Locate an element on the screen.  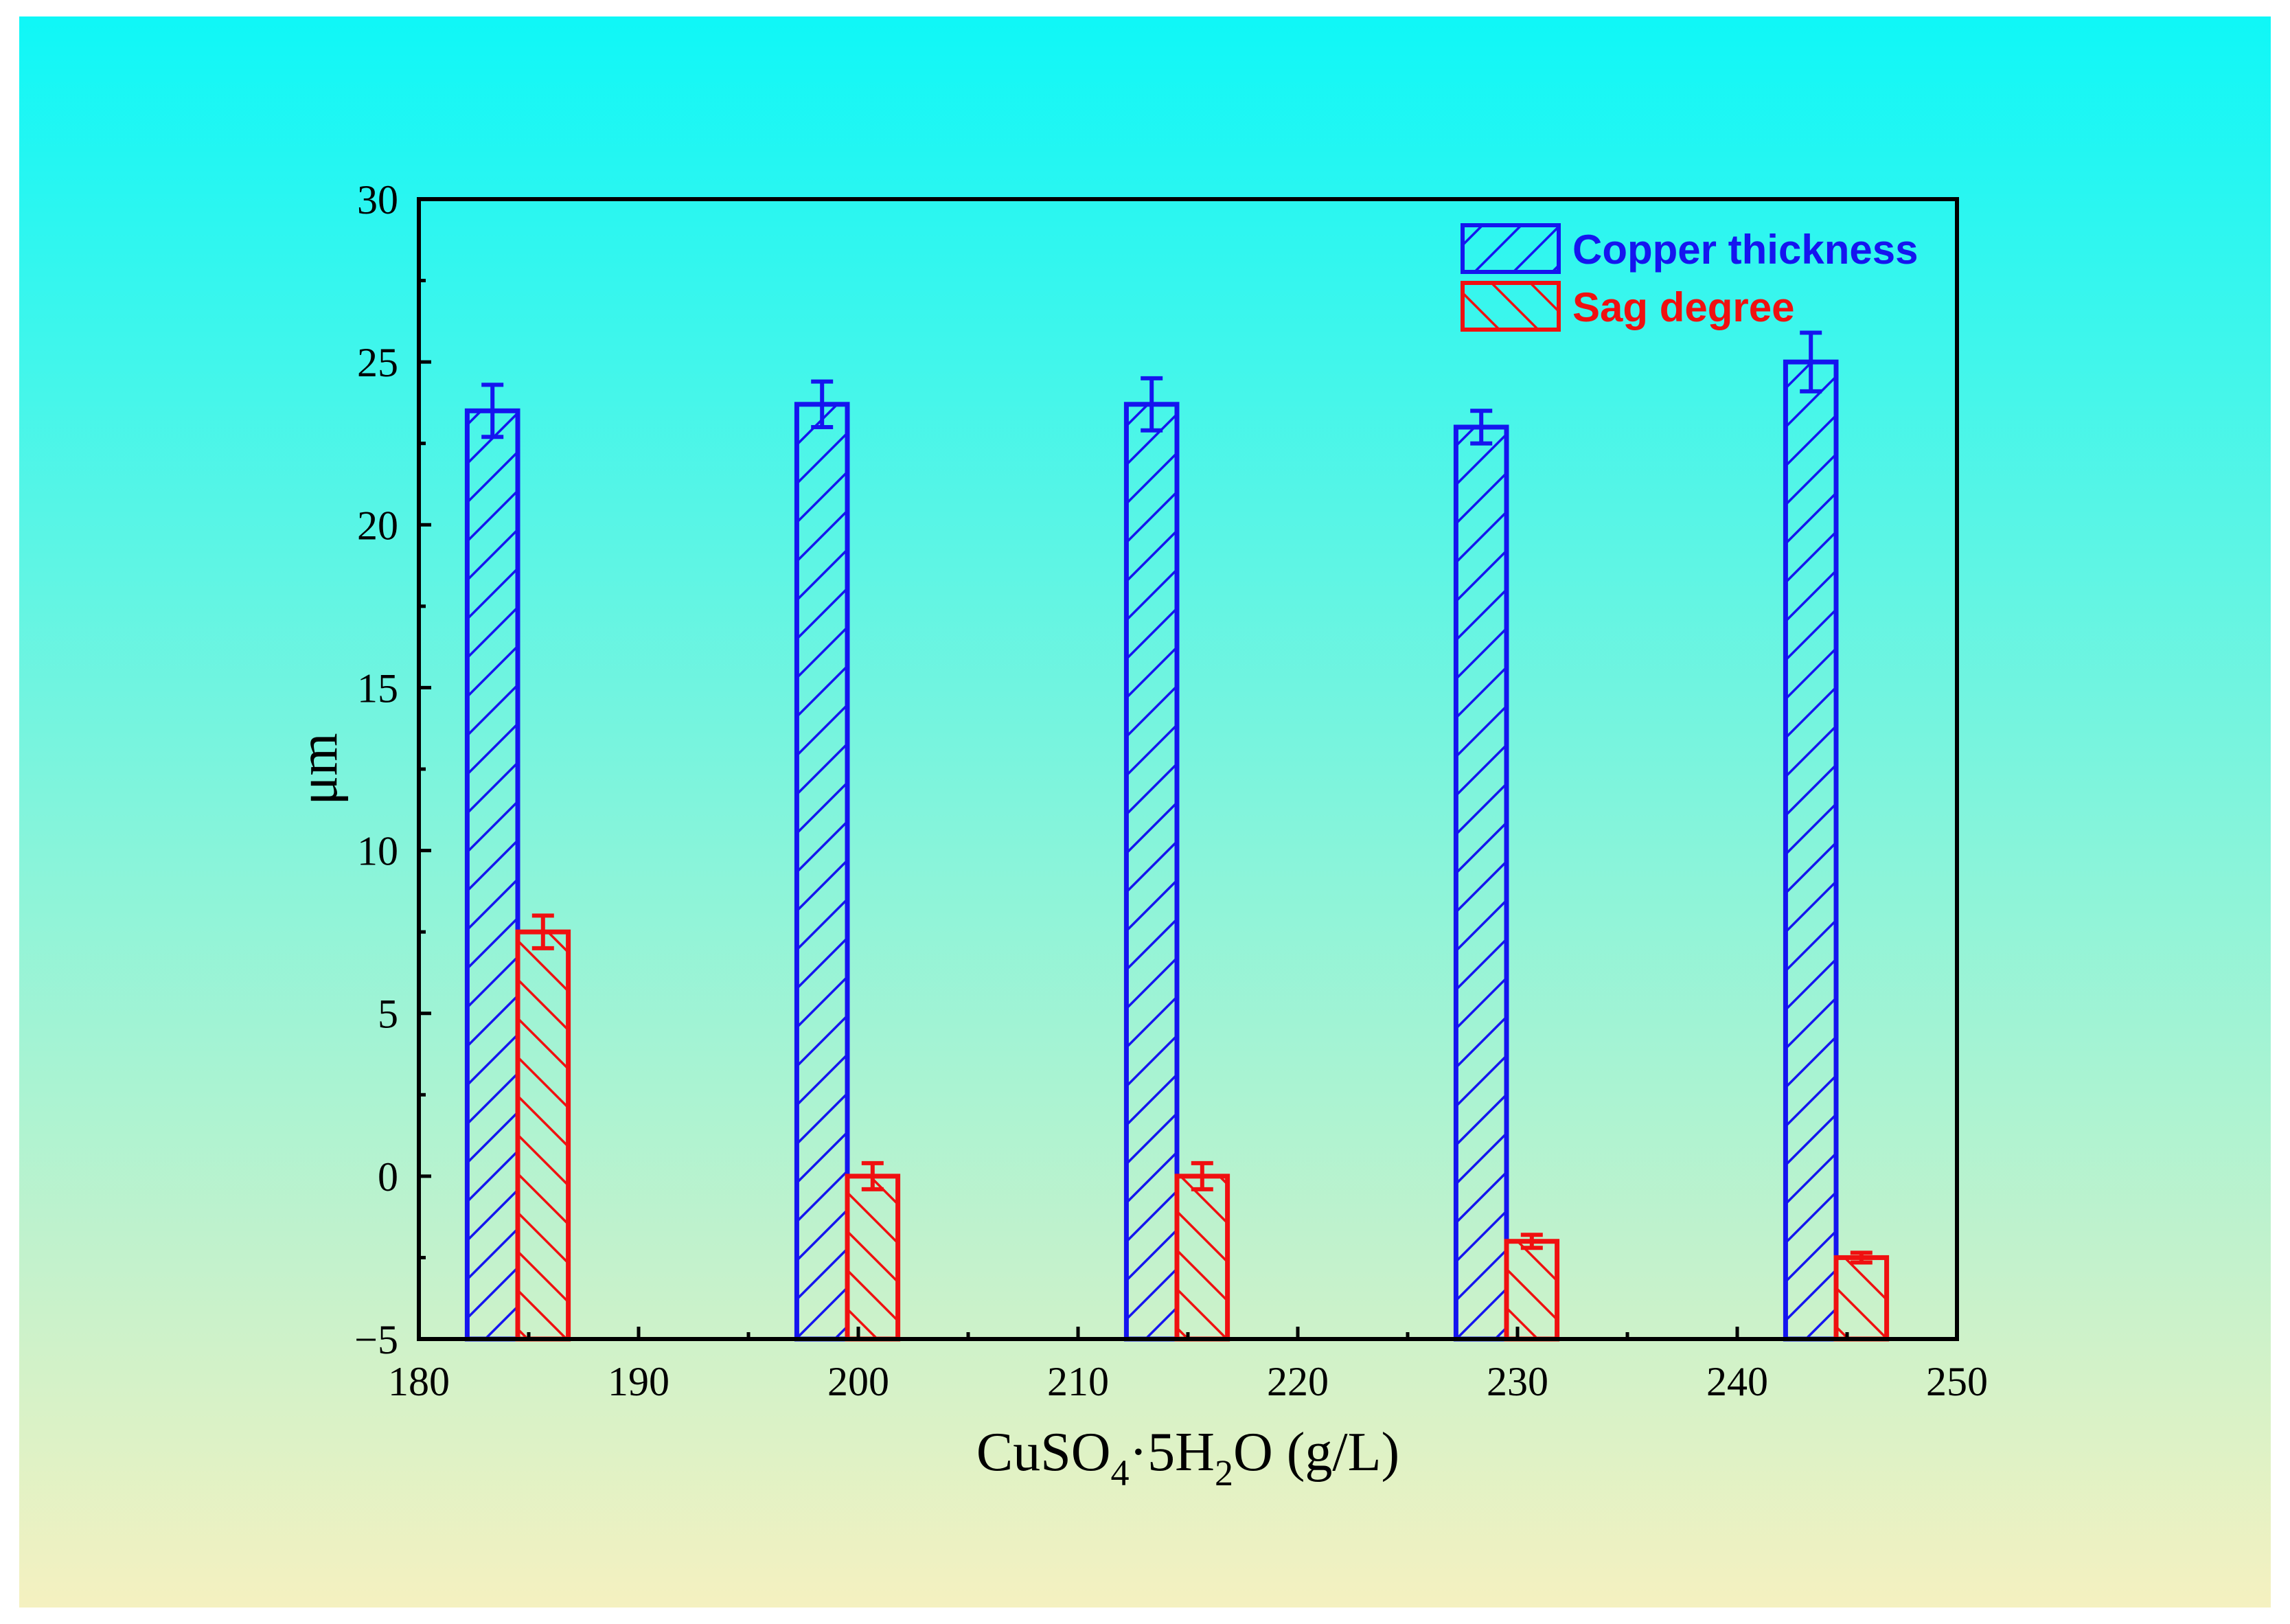
y-tick-label: 25 is located at coordinates (377, 362).